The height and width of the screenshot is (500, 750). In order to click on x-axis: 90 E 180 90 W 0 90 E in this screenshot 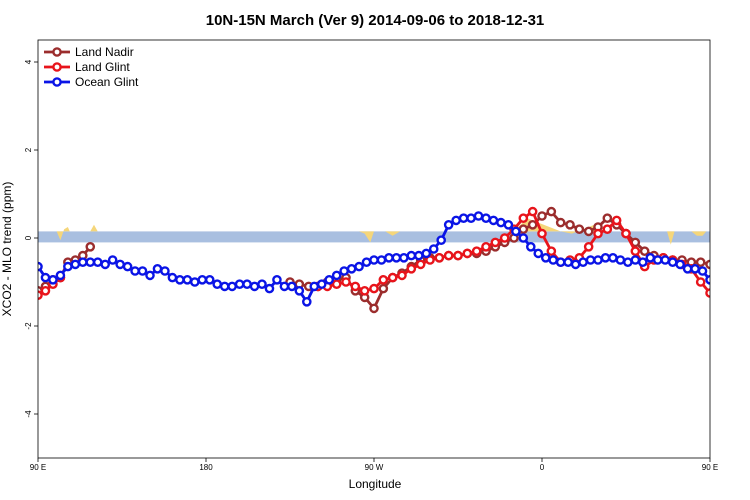, I will do `click(374, 465)`.